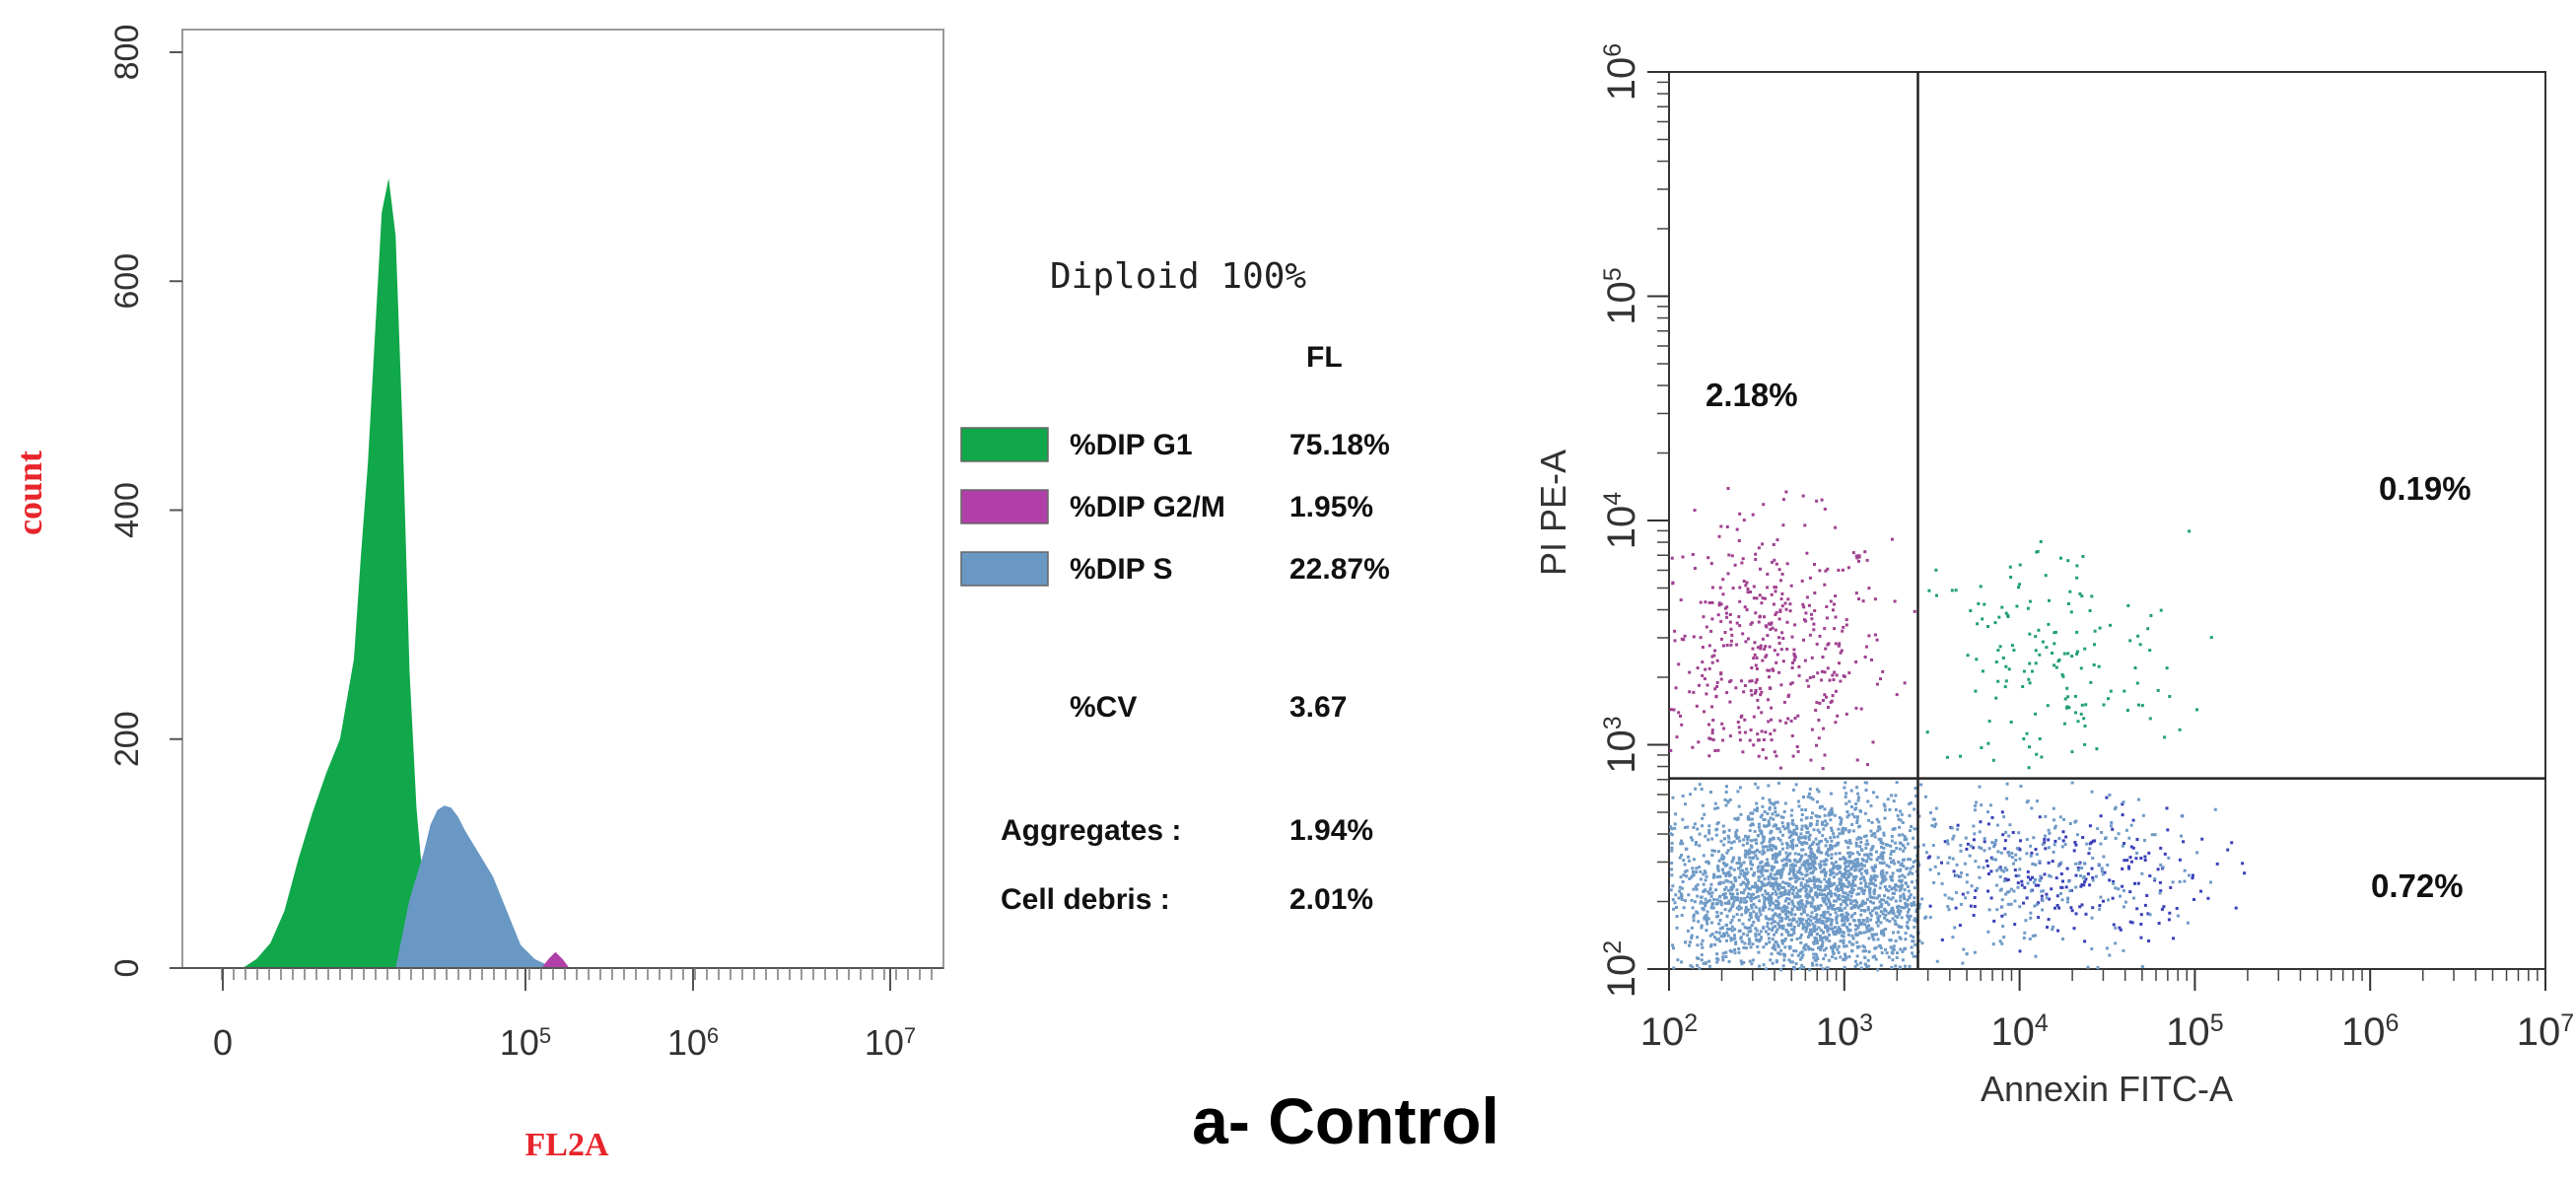 This screenshot has width=2576, height=1180. Describe the element at coordinates (1553, 513) in the screenshot. I see `scatter-y-label: PI PE-A` at that location.